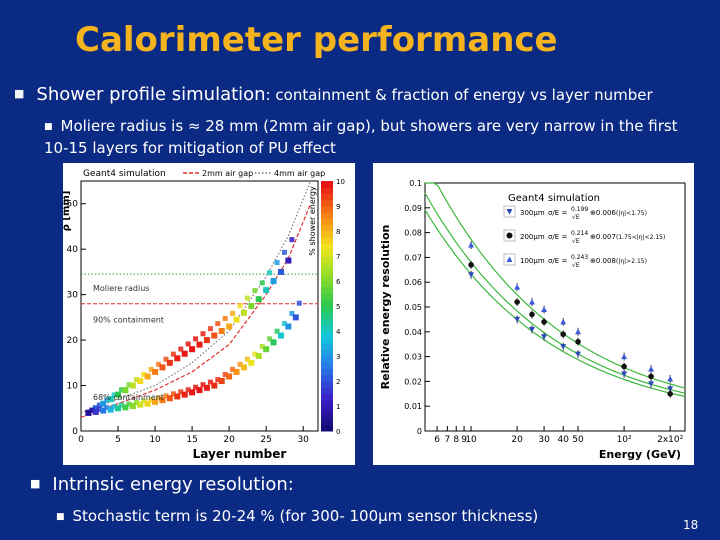 This screenshot has height=540, width=720. What do you see at coordinates (413, 257) in the screenshot?
I see `y-tick-label: 0.07` at bounding box center [413, 257].